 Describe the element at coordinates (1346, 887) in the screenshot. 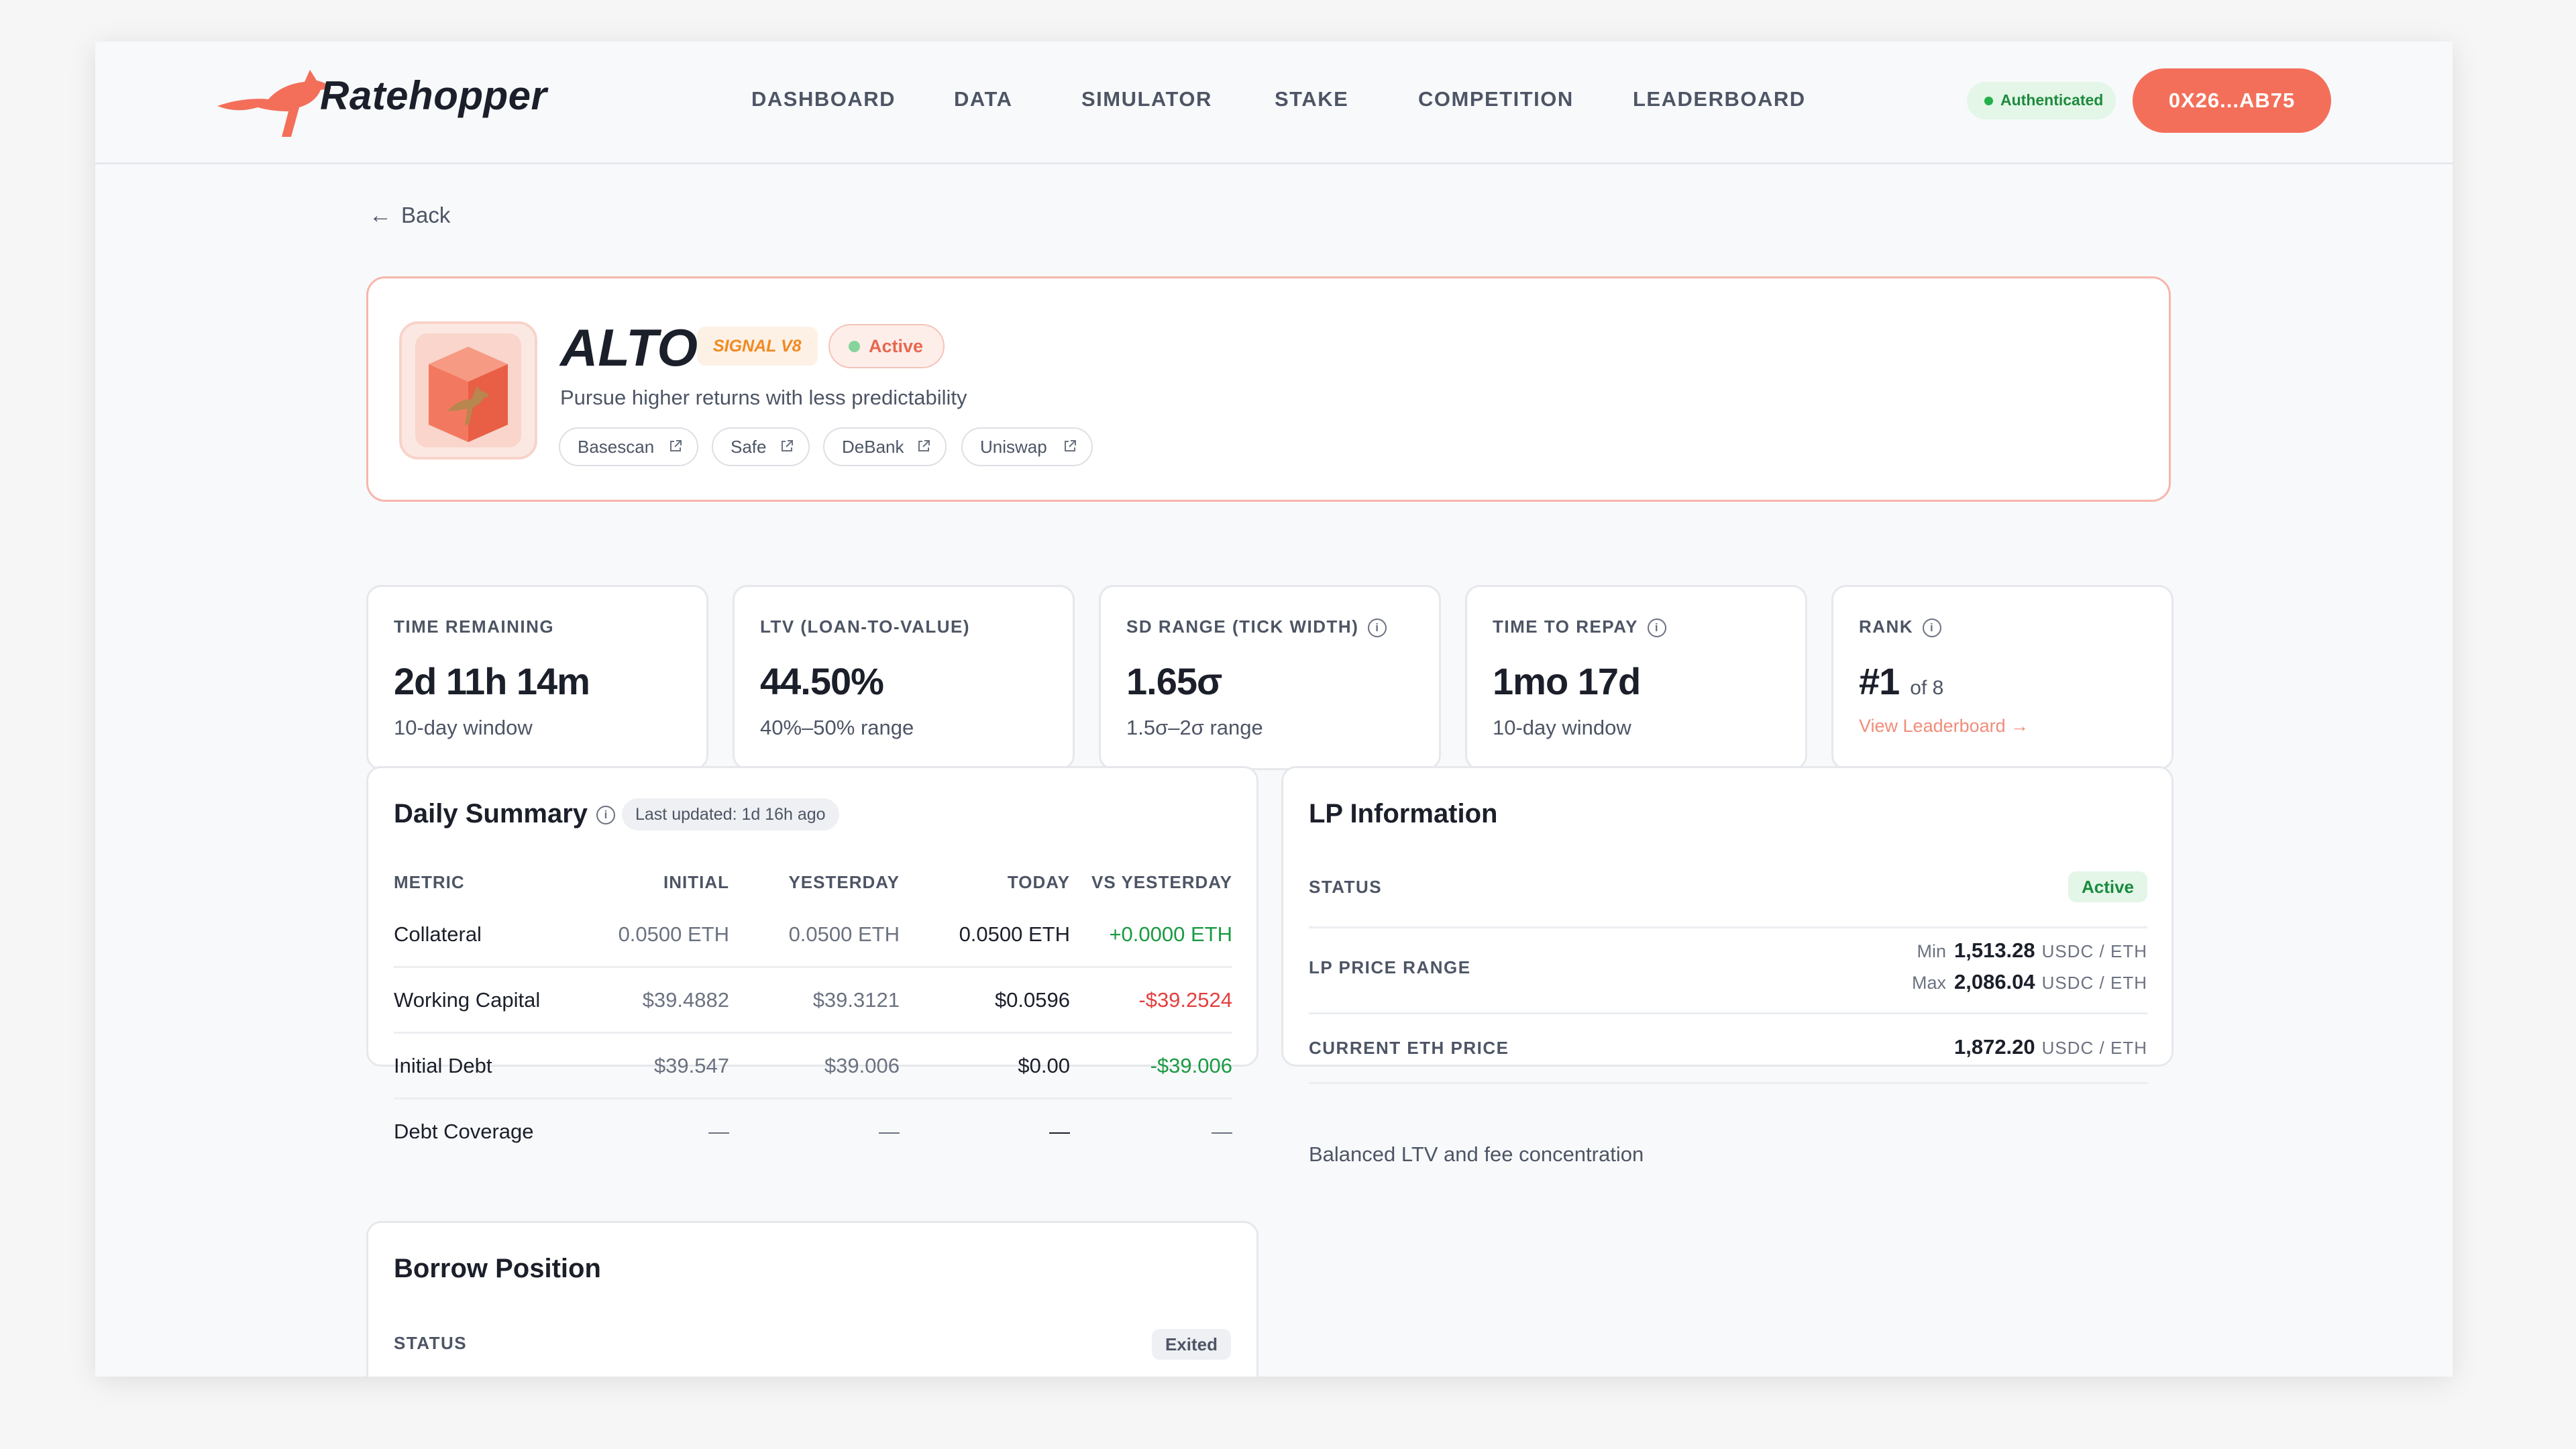

I see `lp-status-label: STATUS` at that location.